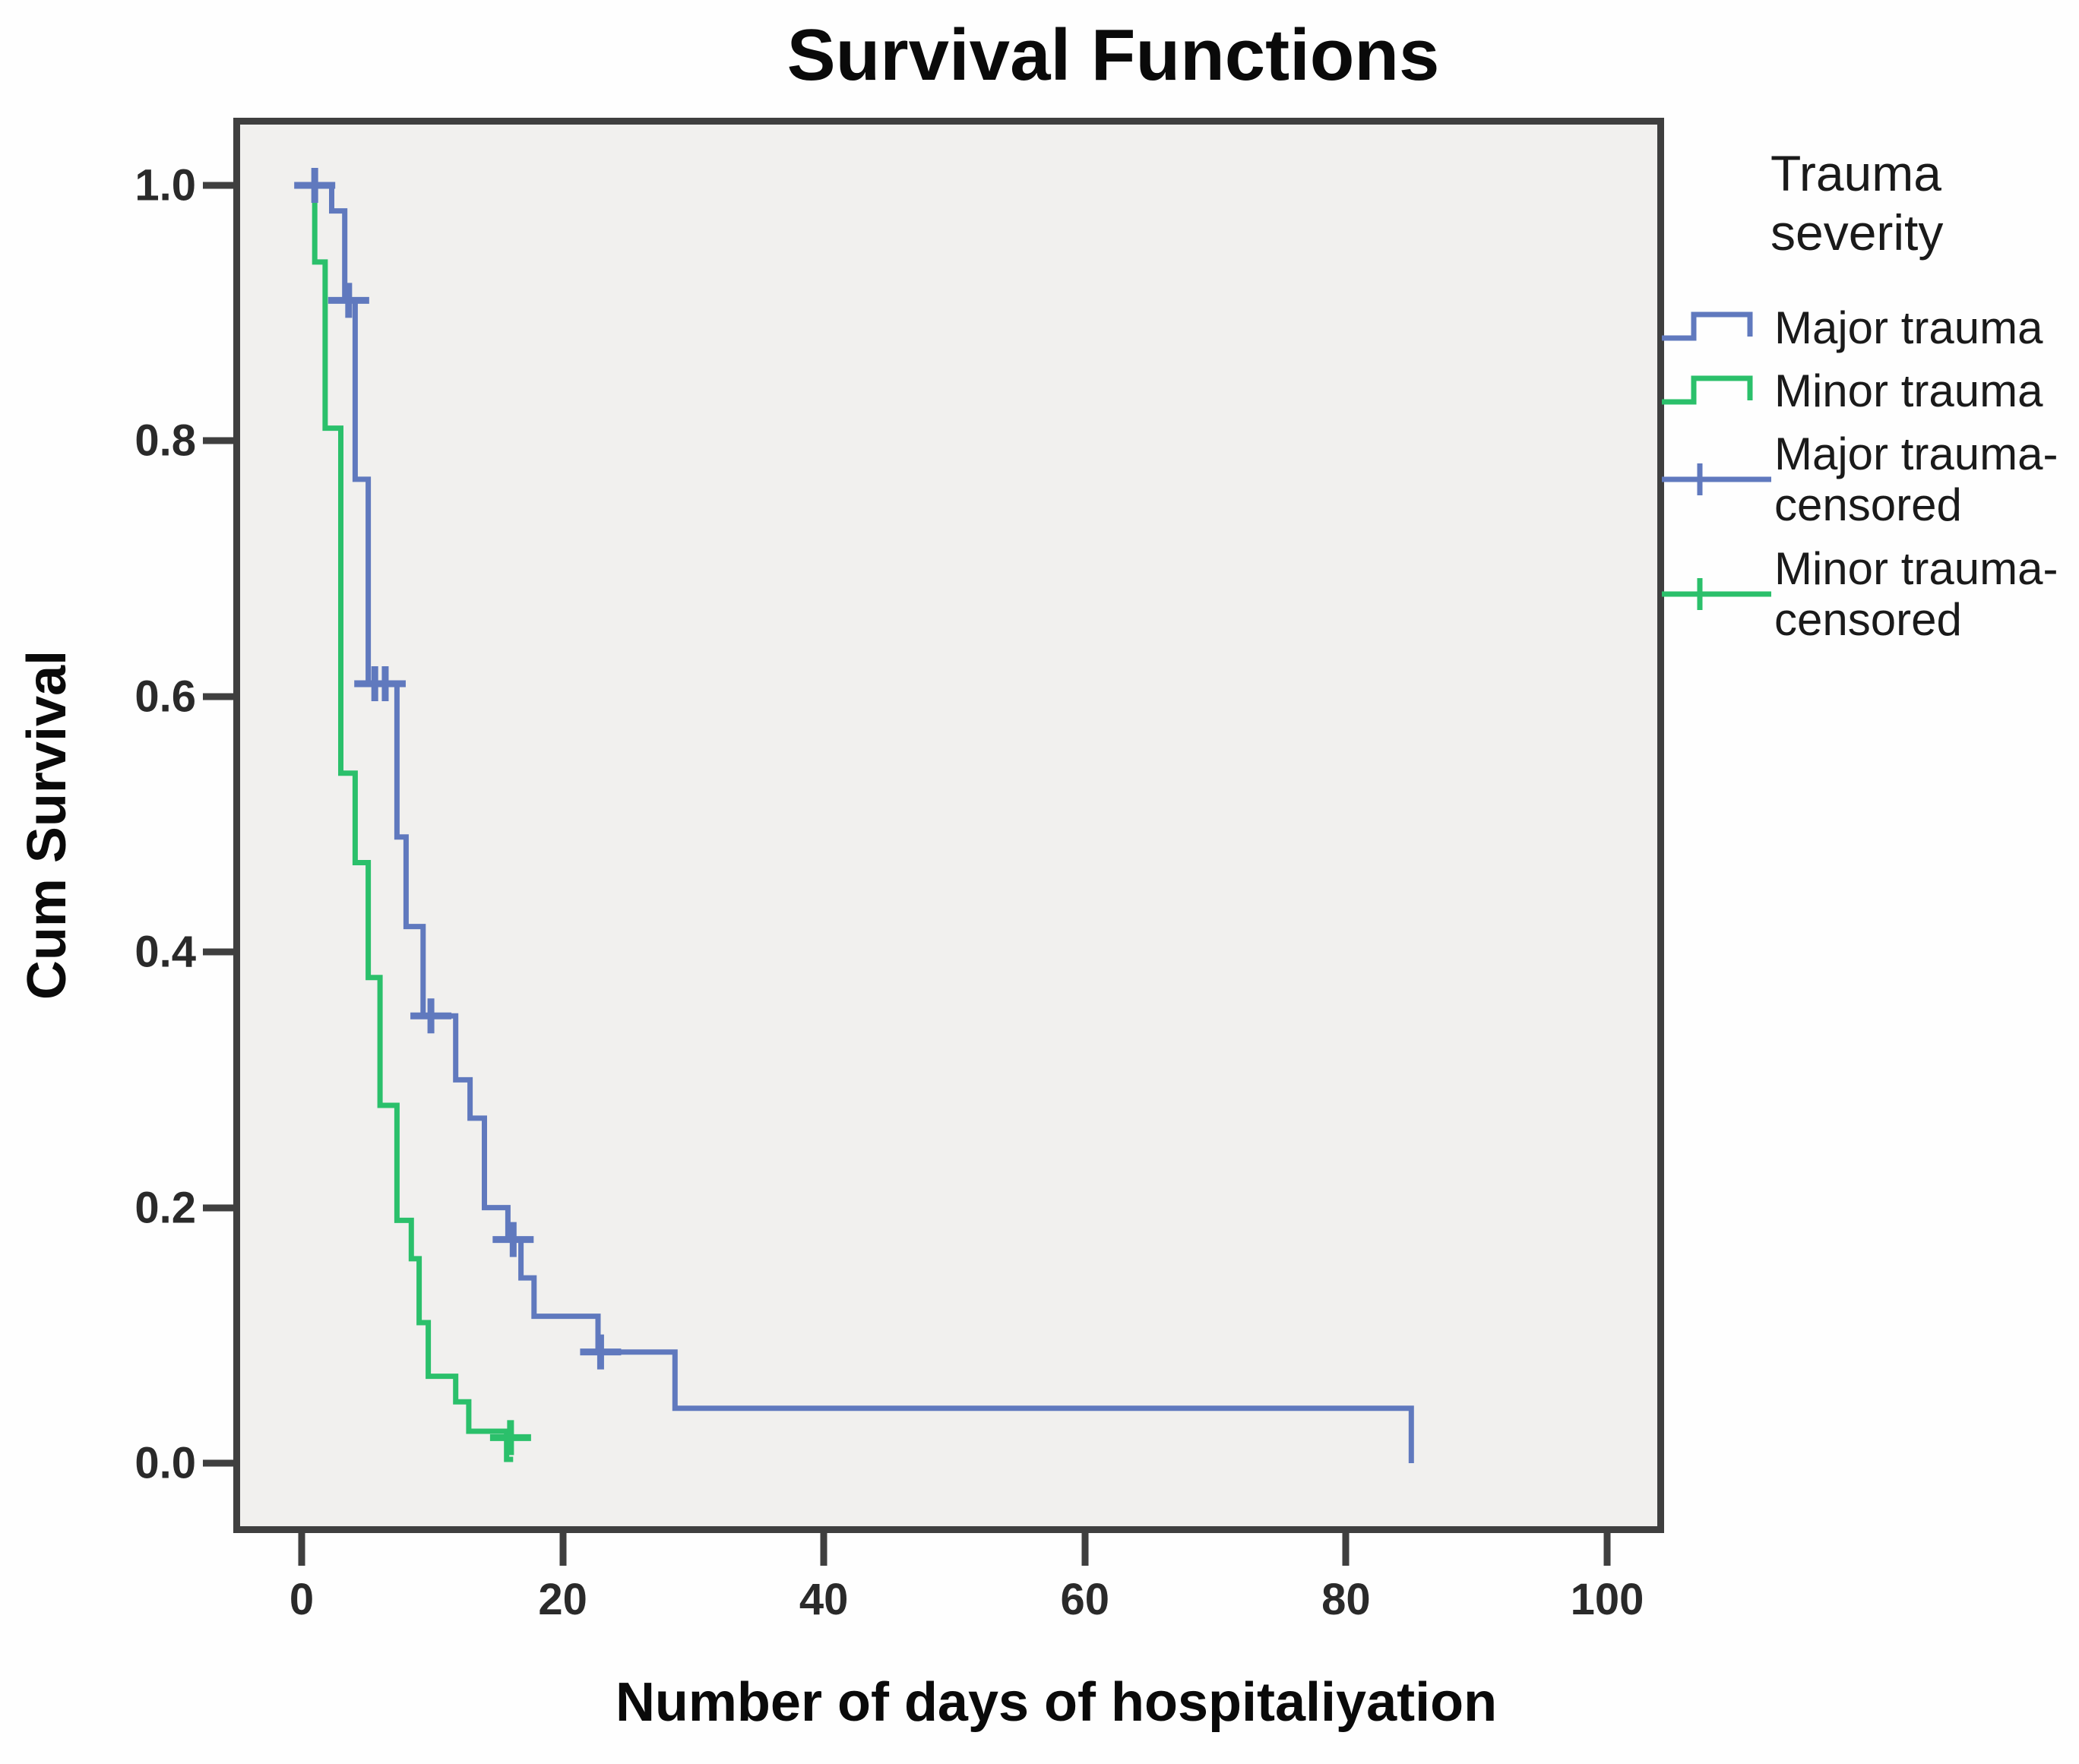 The width and height of the screenshot is (2079, 1764). Describe the element at coordinates (165, 1463) in the screenshot. I see `y-tick-label: 0.0` at that location.